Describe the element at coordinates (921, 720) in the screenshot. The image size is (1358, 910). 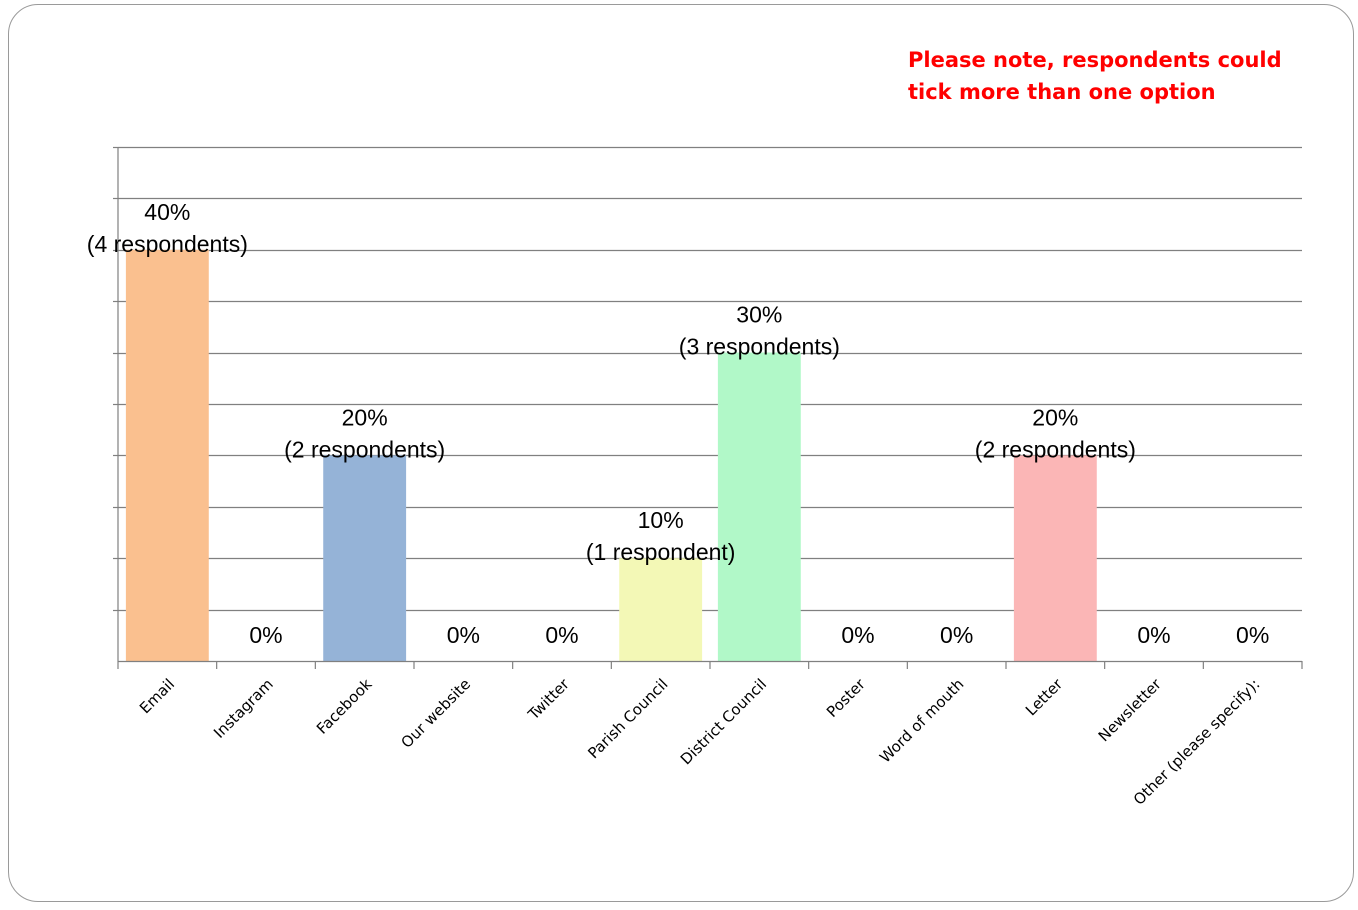
I see `x-tick-label: Word of mouth` at that location.